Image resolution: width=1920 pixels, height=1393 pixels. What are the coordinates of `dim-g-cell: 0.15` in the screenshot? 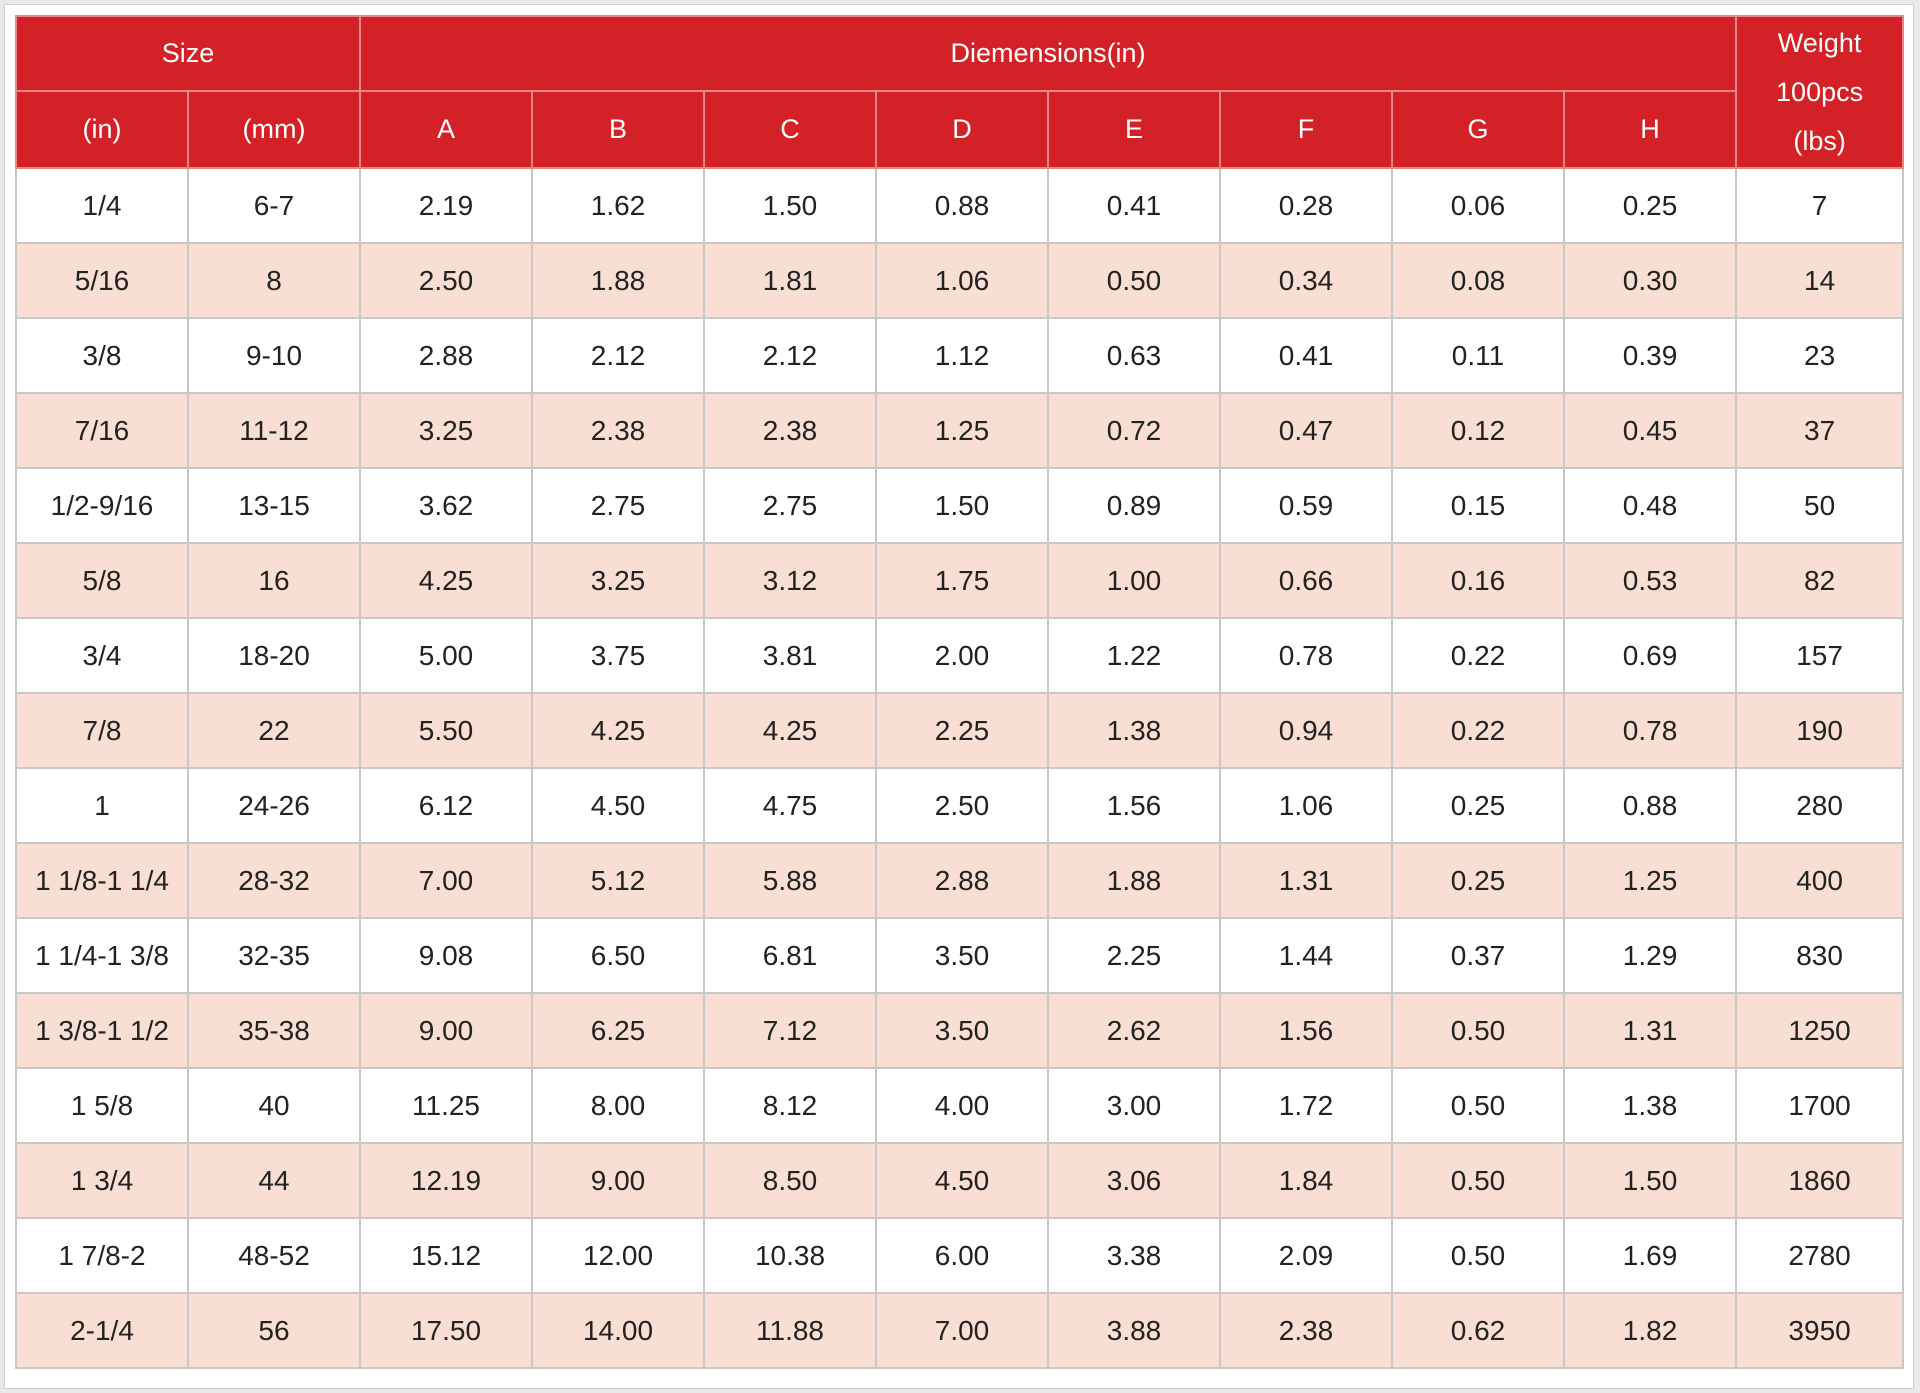 It's located at (1478, 505).